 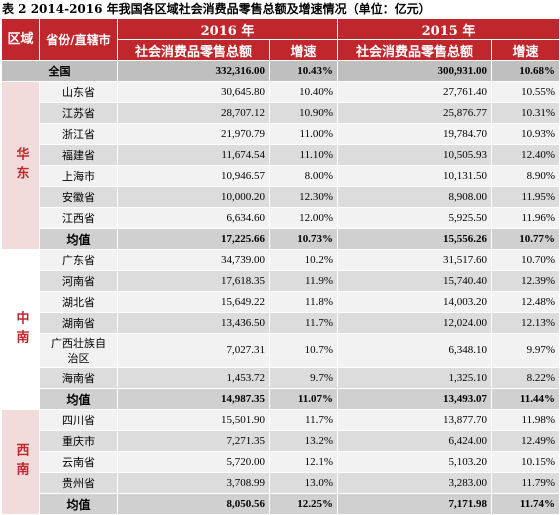 I want to click on value-2015: 31,517.60, so click(x=414, y=260).